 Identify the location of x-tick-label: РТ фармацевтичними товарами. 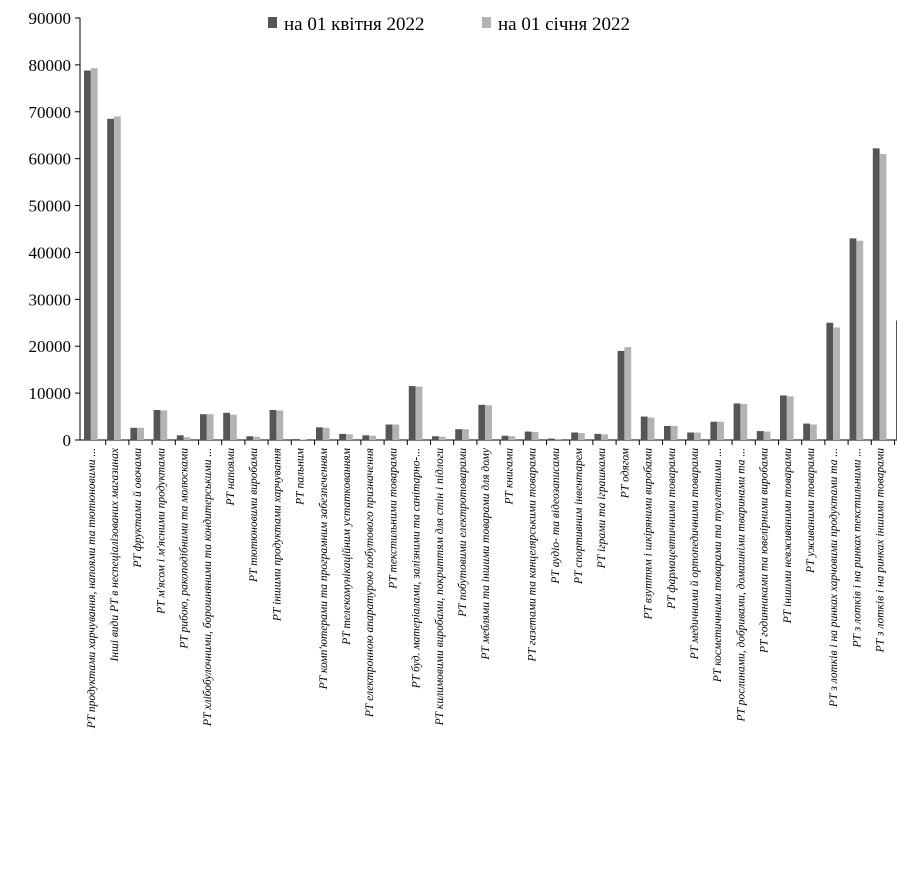
(672, 529).